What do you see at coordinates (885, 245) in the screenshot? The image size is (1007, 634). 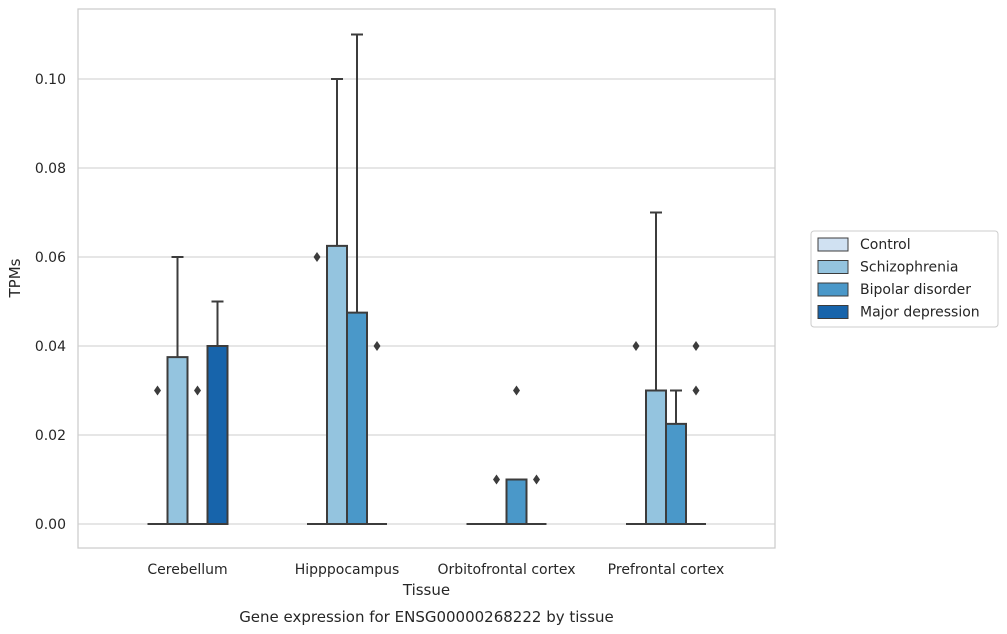 I see `legend-label: Control` at bounding box center [885, 245].